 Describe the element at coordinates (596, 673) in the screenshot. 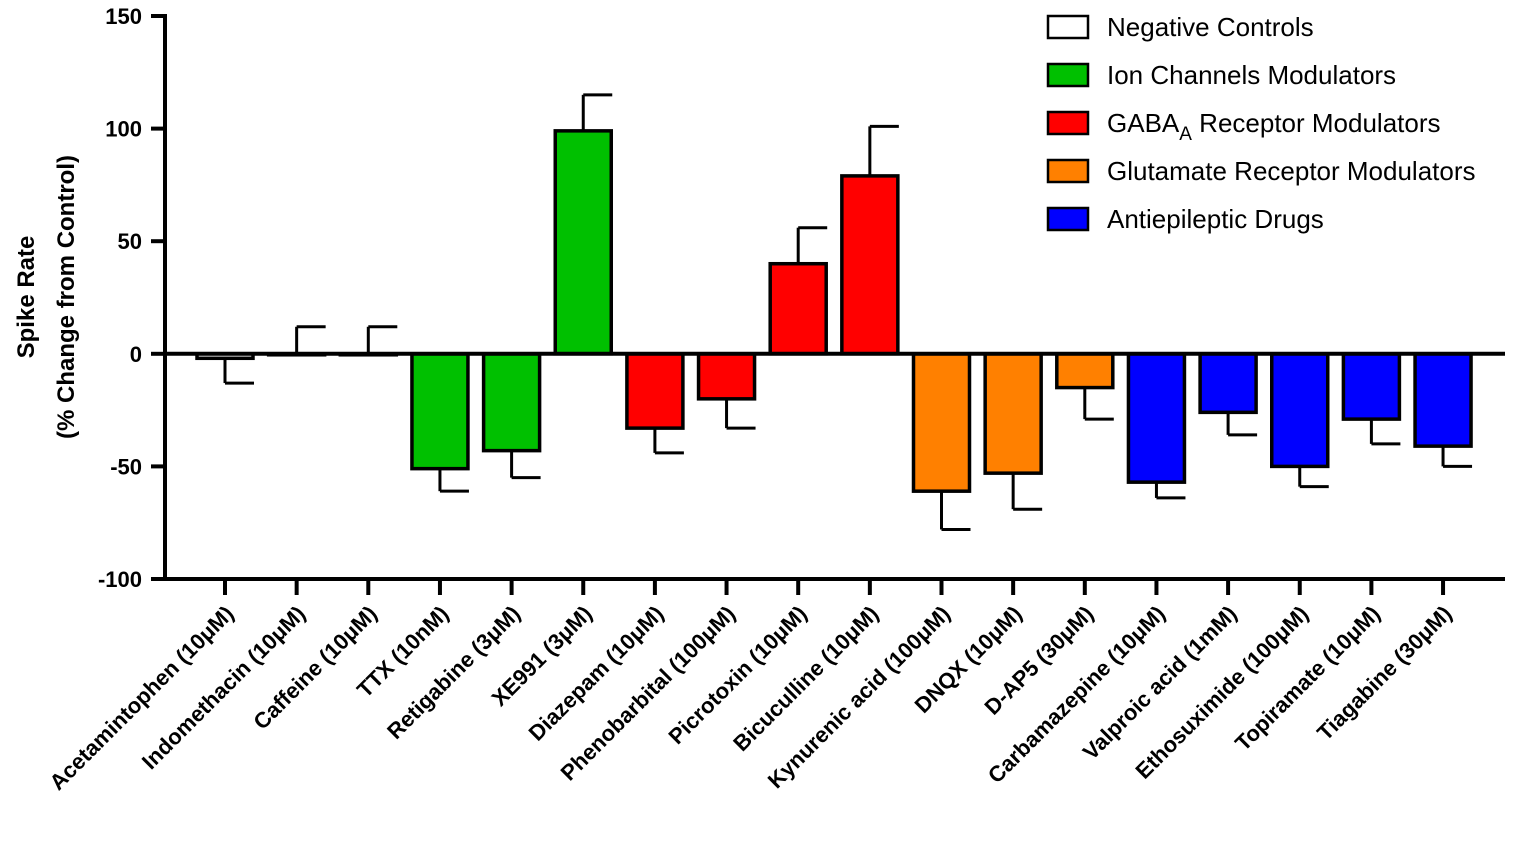

I see `category-label: Diazepam (10μM)` at that location.